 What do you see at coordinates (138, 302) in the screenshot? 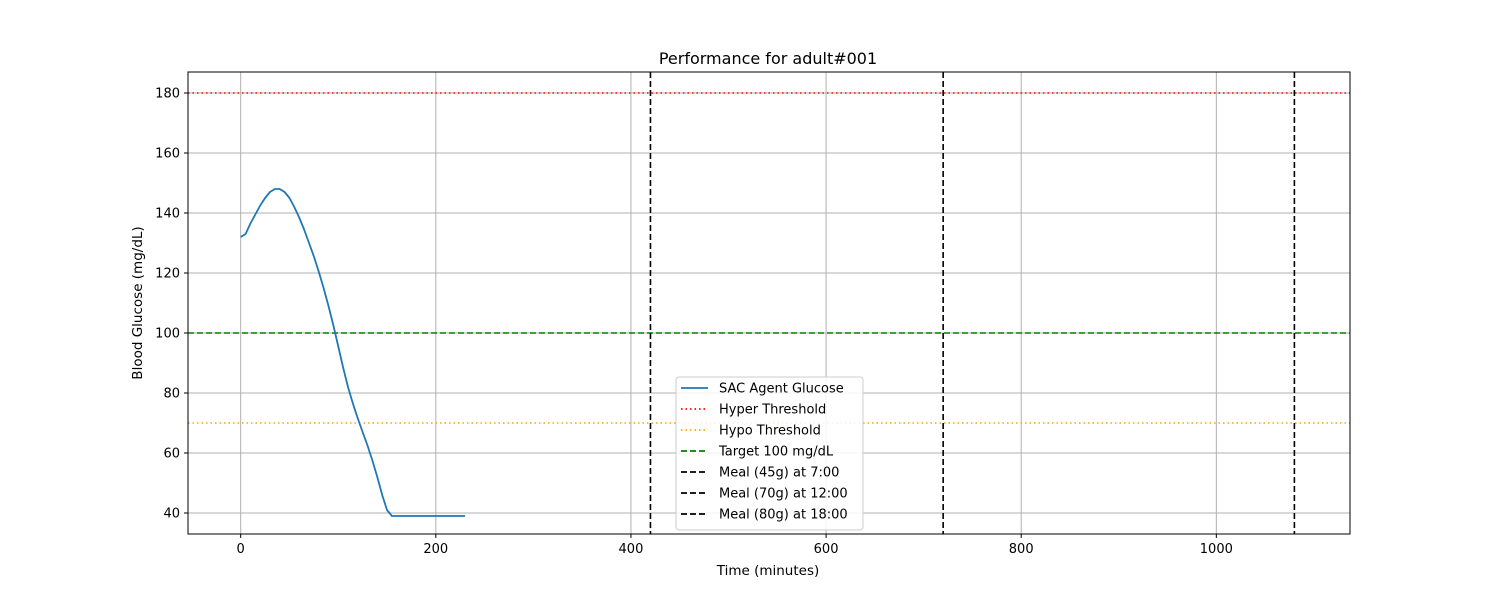
I see `y-axis-label: Blood Glucose (mg/dL)` at bounding box center [138, 302].